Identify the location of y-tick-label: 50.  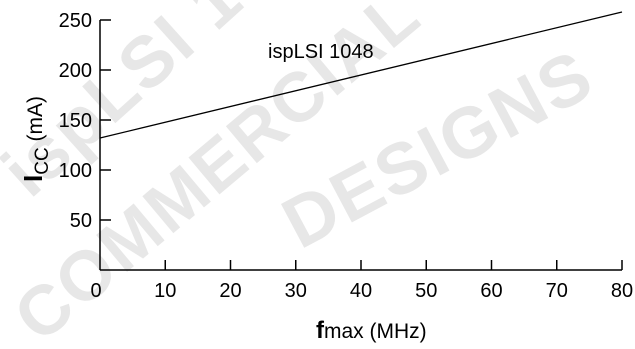
(81, 221).